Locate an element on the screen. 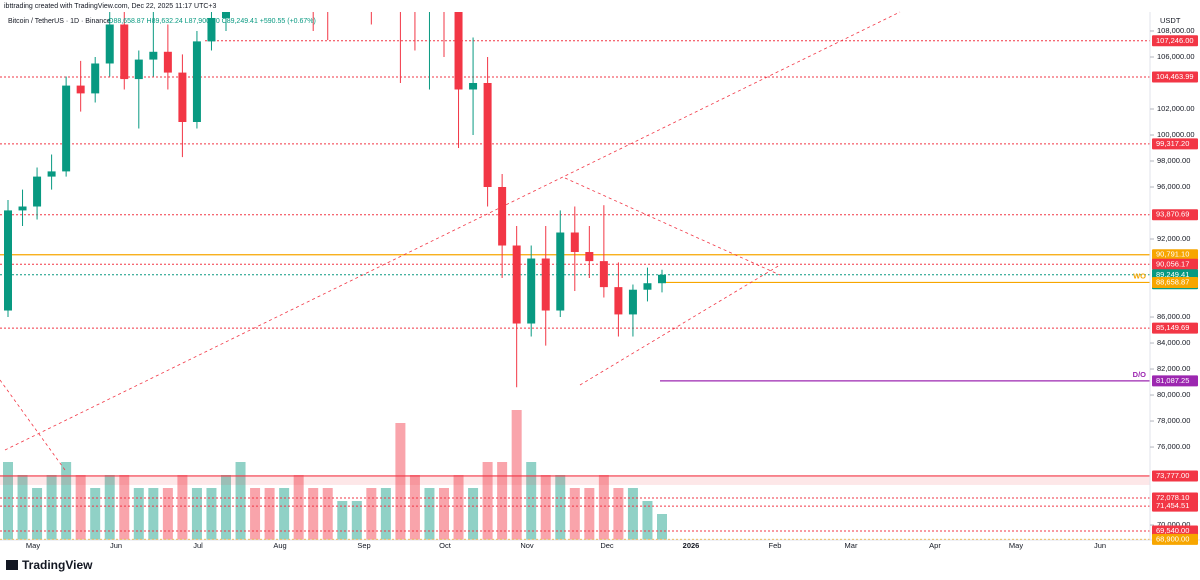 The height and width of the screenshot is (580, 1200). time-label: Nov is located at coordinates (527, 545).